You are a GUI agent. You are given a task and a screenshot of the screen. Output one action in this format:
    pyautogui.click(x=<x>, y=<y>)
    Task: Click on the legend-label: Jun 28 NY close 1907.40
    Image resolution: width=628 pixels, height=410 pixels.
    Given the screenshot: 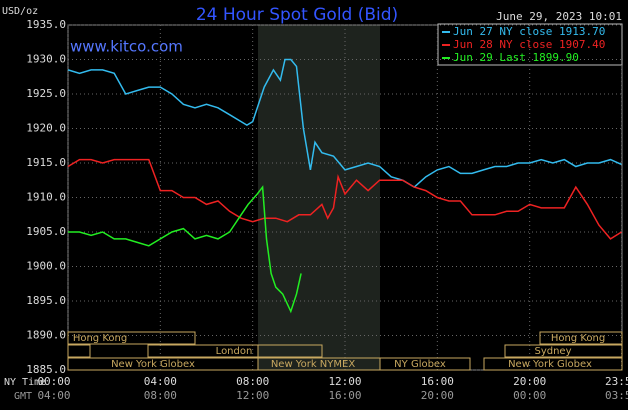 What is the action you would take?
    pyautogui.click(x=529, y=44)
    